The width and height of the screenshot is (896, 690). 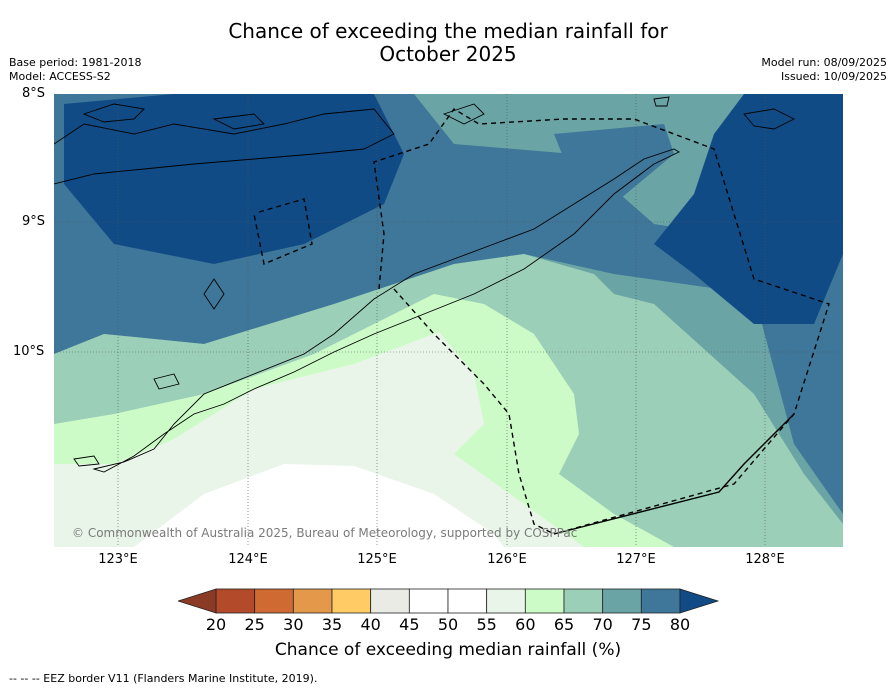 What do you see at coordinates (765, 559) in the screenshot?
I see `lon-label-128e: 128°E` at bounding box center [765, 559].